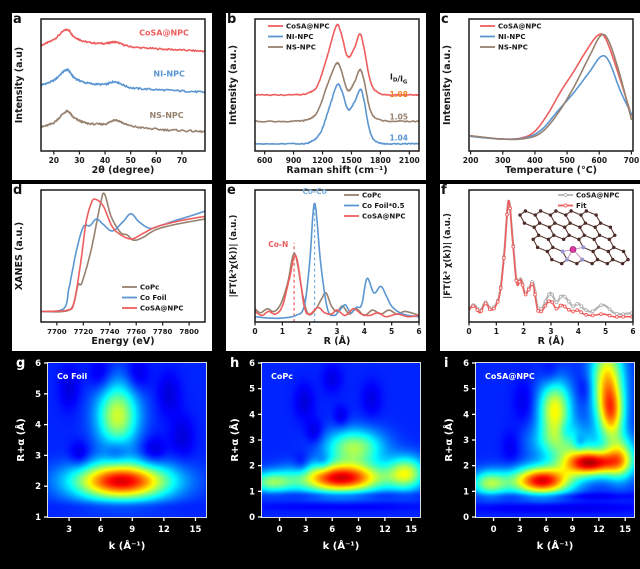 The image size is (640, 569). What do you see at coordinates (231, 190) in the screenshot?
I see `panel-letter-e: e` at bounding box center [231, 190].